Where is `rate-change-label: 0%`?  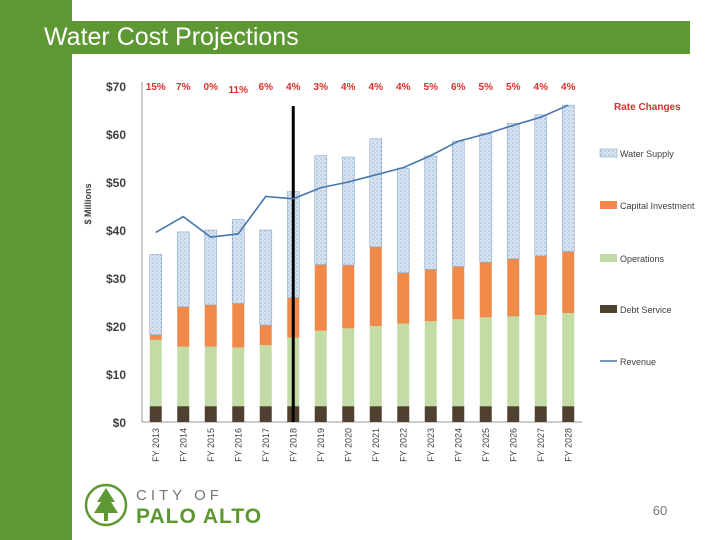 rate-change-label: 0% is located at coordinates (211, 87).